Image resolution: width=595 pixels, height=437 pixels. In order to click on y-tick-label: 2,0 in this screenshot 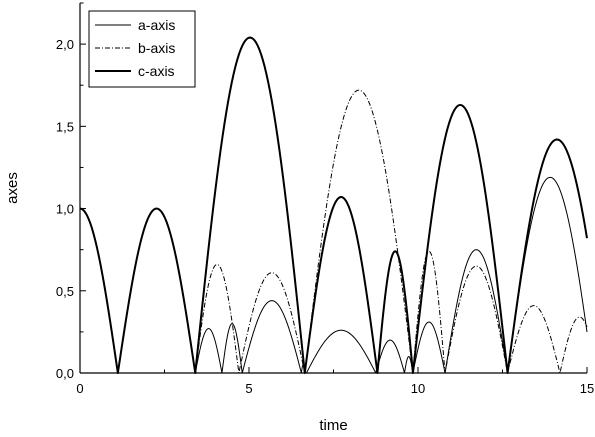, I will do `click(65, 44)`.